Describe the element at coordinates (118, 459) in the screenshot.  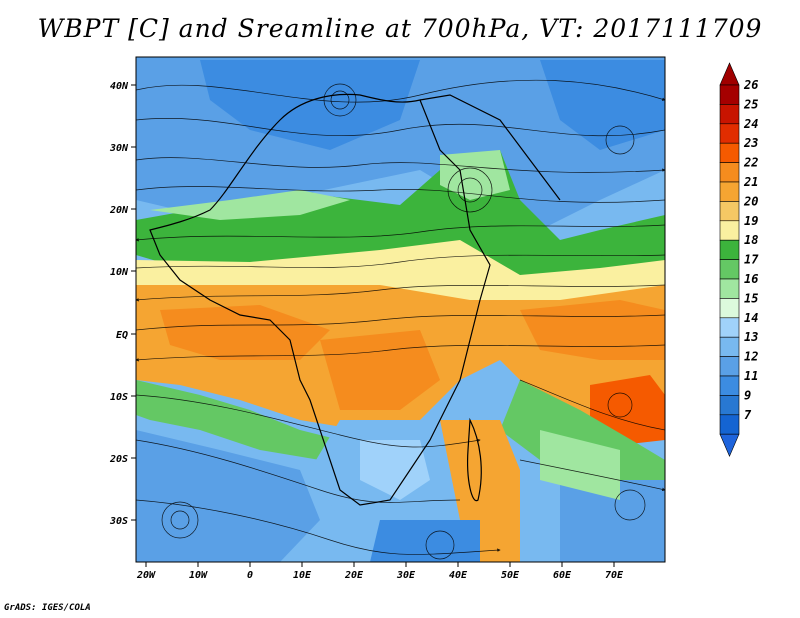
I see `lat-label-20s: 20S` at that location.